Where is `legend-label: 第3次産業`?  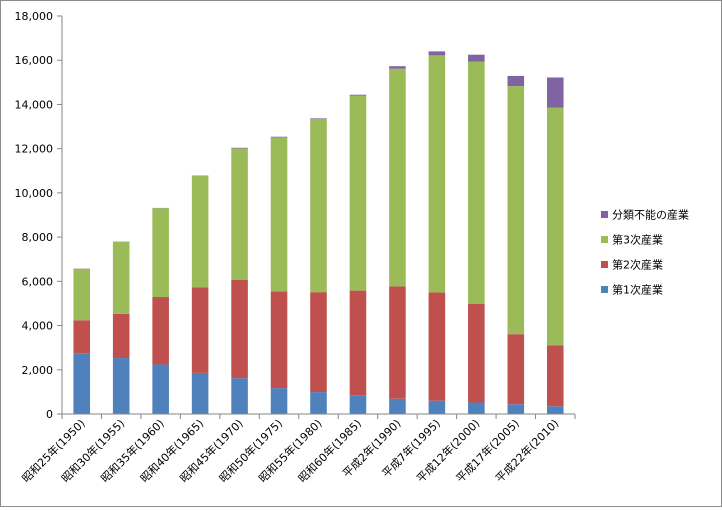 legend-label: 第3次産業 is located at coordinates (637, 240).